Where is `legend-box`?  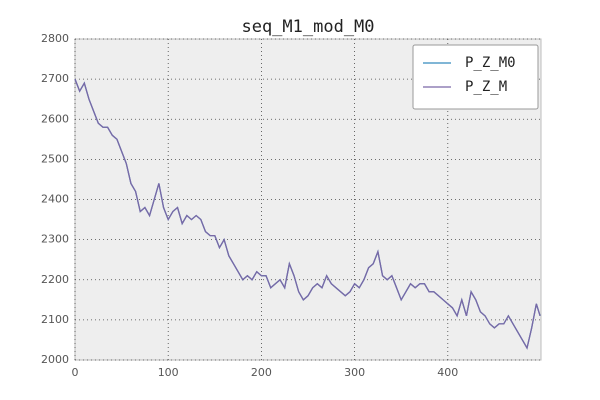 legend-box is located at coordinates (475, 77).